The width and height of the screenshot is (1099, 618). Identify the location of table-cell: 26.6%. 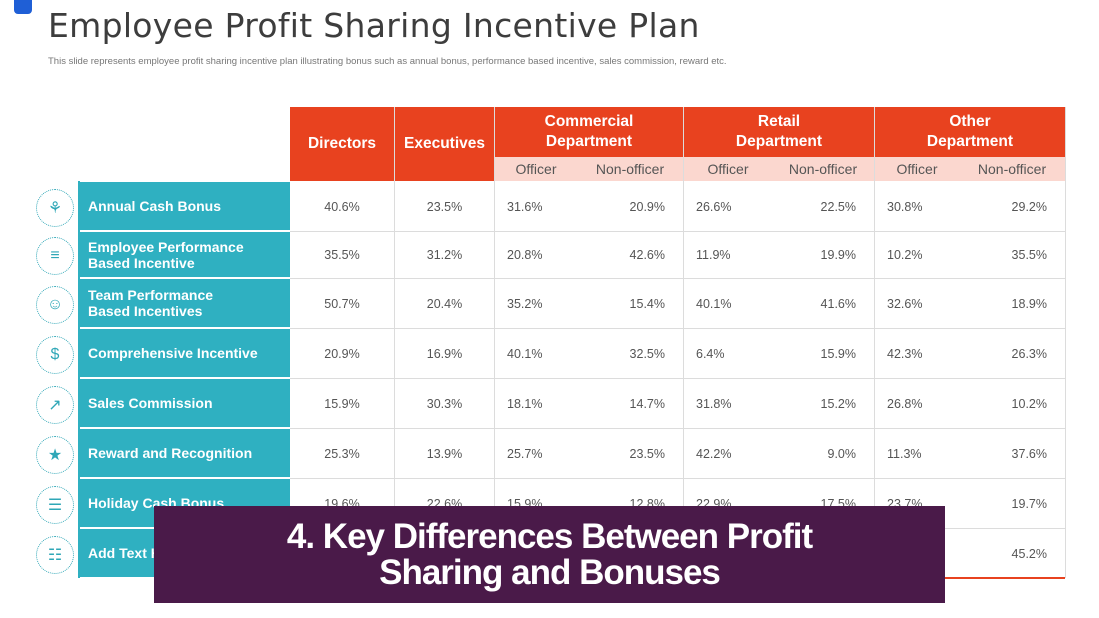
(714, 206).